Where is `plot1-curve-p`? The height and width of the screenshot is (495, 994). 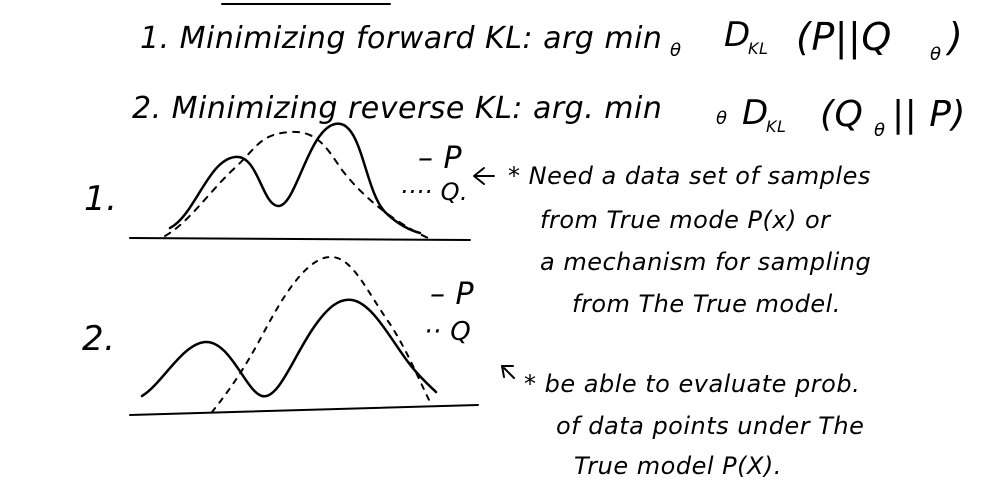 plot1-curve-p is located at coordinates (295, 178).